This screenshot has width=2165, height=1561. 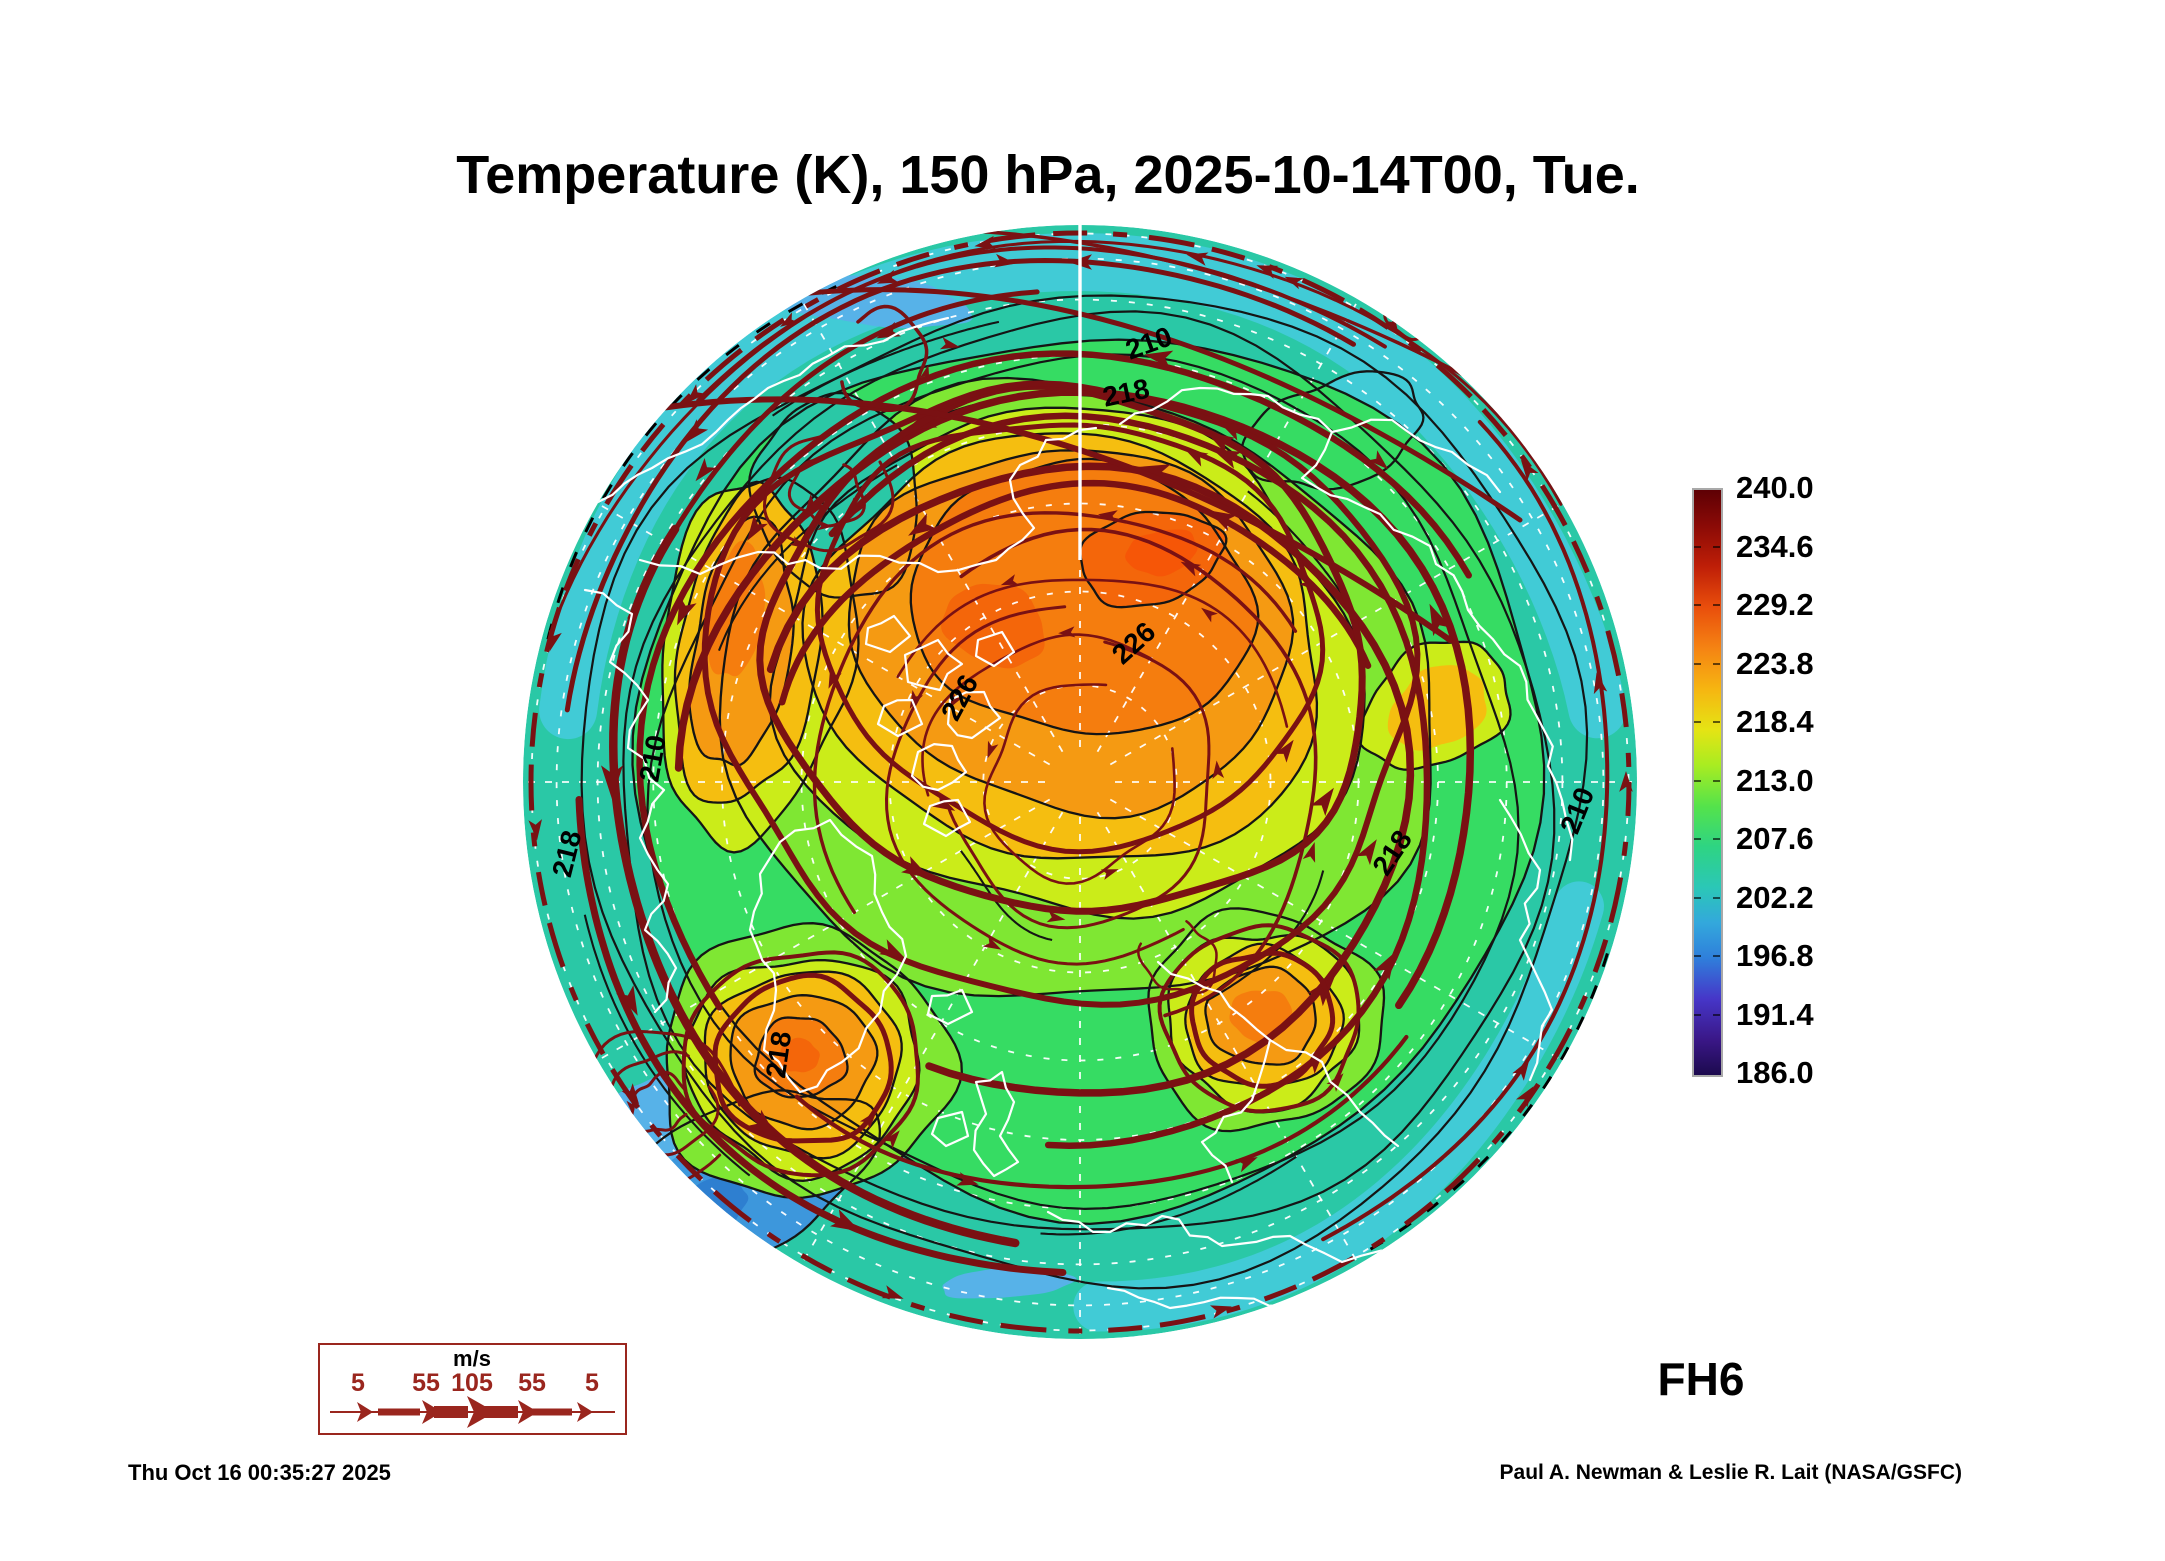 I want to click on contour-label: 218, so click(x=778, y=1054).